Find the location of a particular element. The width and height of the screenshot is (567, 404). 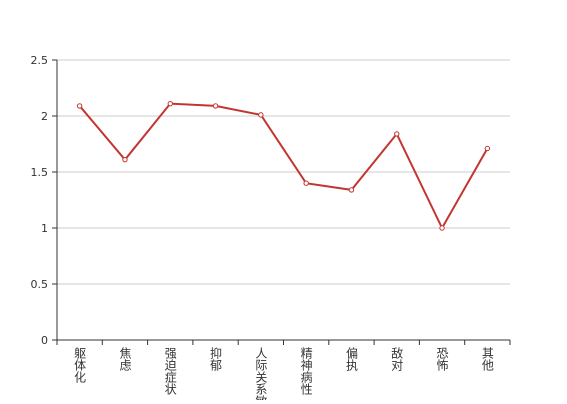

x-tick-label: 焦虑 is located at coordinates (125, 359).